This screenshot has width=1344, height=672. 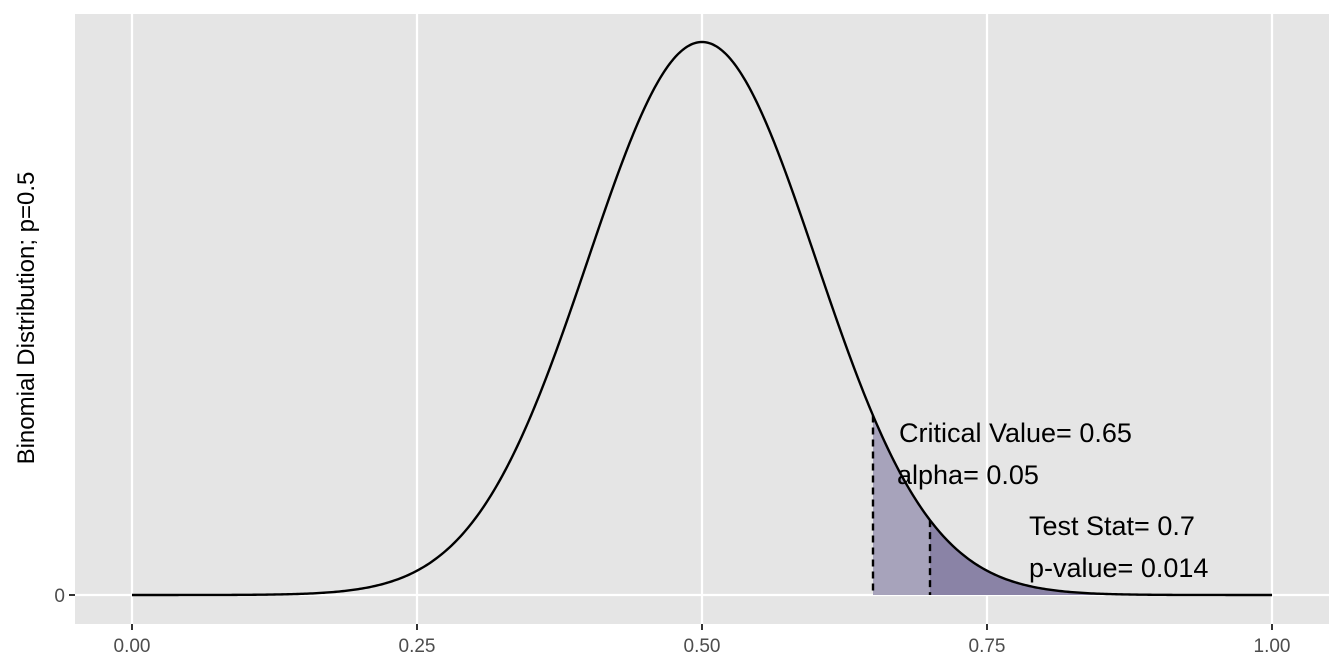 What do you see at coordinates (1072, 505) in the screenshot?
I see `shaded-regions` at bounding box center [1072, 505].